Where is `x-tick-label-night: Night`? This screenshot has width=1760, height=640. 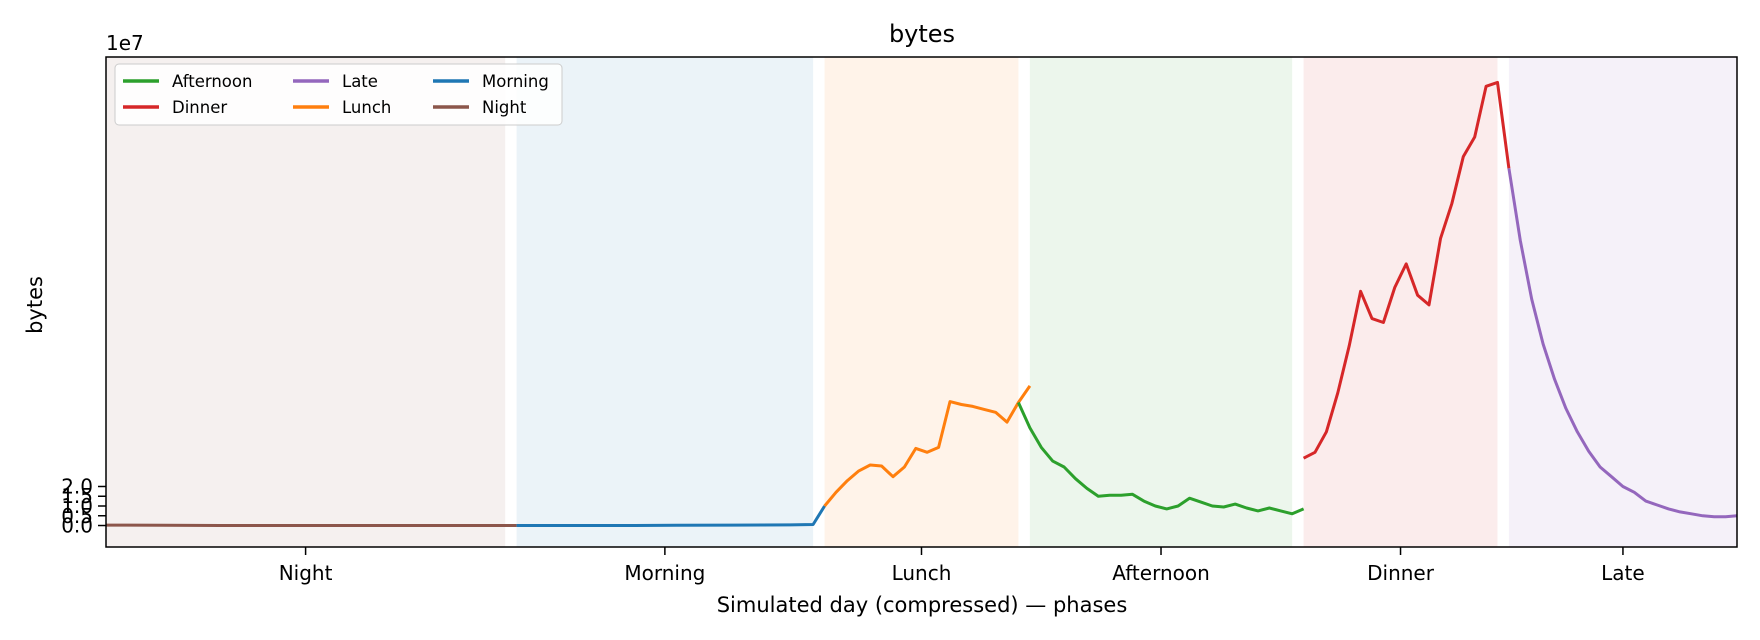 x-tick-label-night: Night is located at coordinates (306, 573).